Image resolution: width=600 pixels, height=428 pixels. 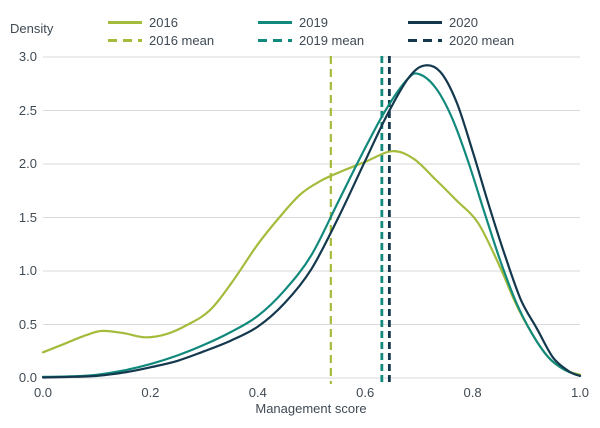 I want to click on y-tick-label: 1.0, so click(x=27, y=270).